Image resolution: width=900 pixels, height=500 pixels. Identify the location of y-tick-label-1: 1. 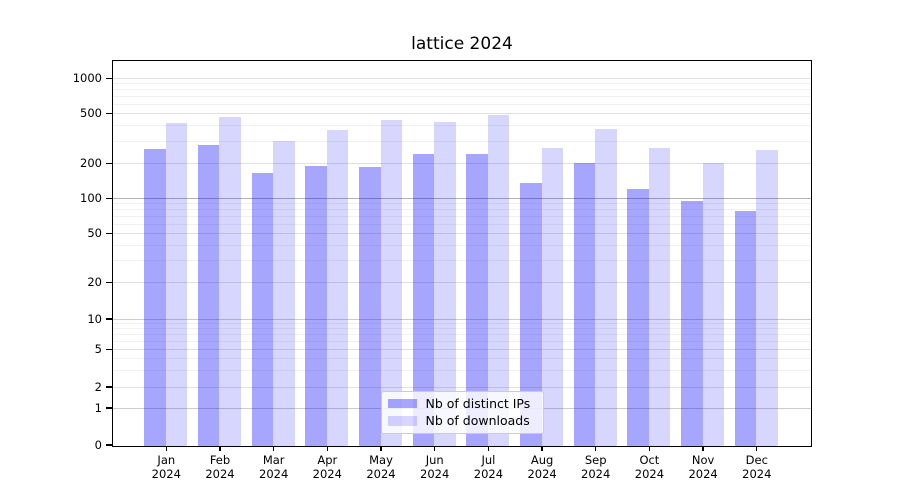
(98, 407).